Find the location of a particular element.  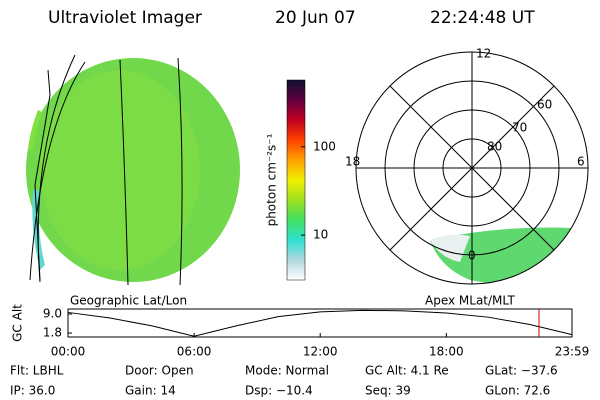

colorbar-tick-label: 100 is located at coordinates (324, 146).